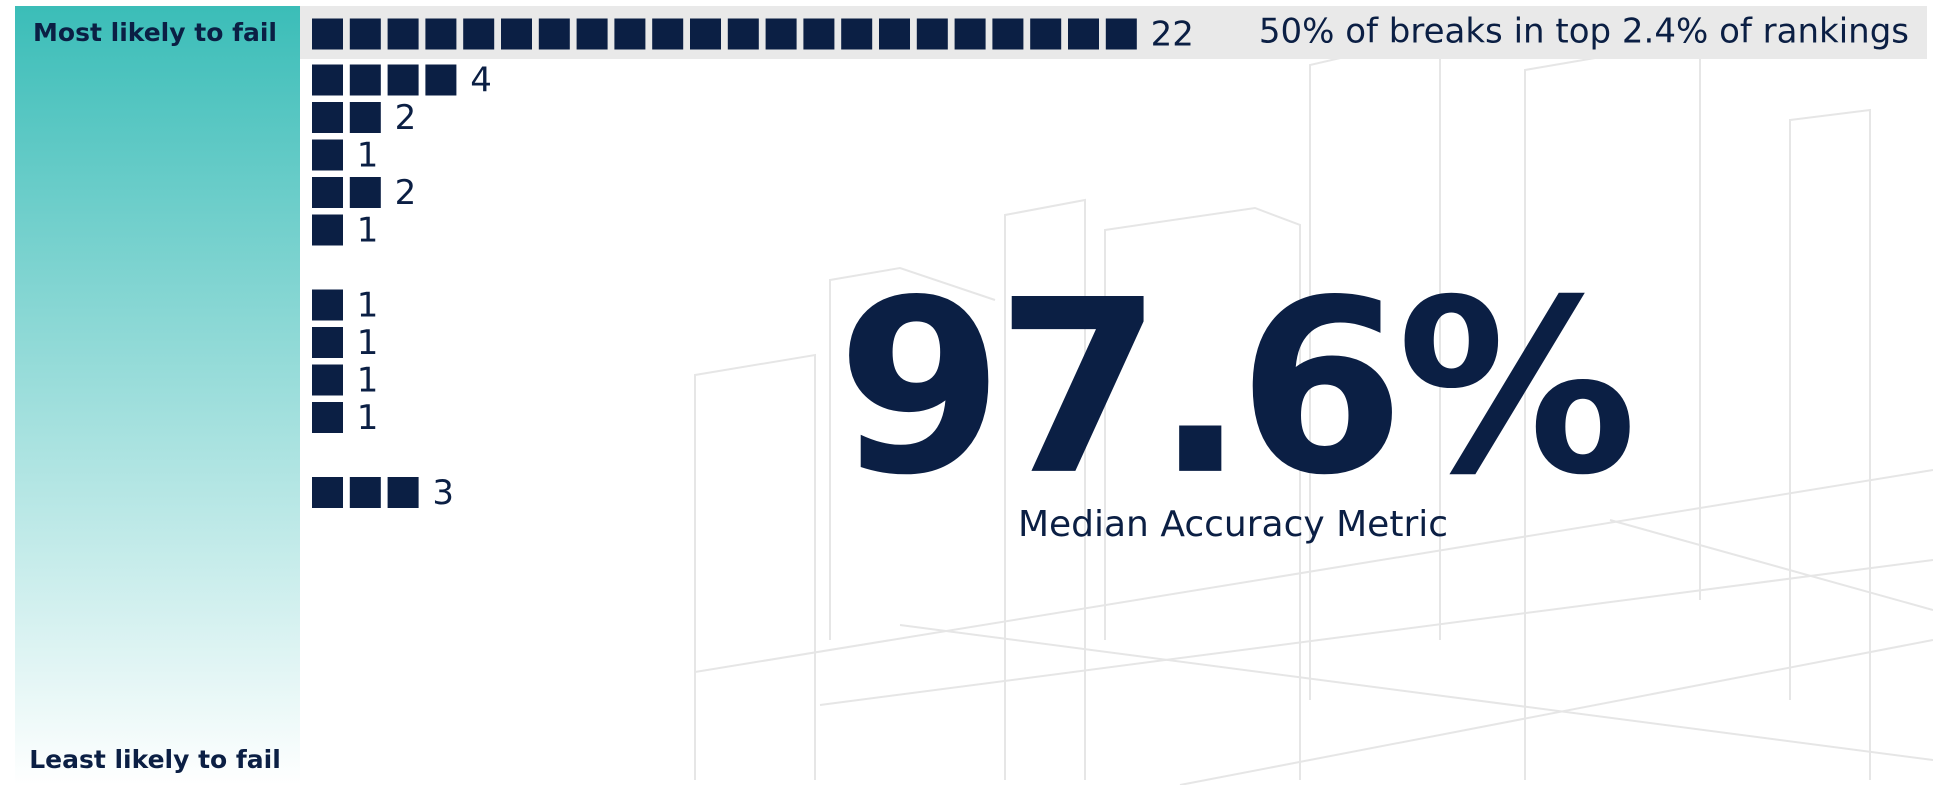 This screenshot has height=785, width=1933. What do you see at coordinates (481, 81) in the screenshot?
I see `count-label: 4` at bounding box center [481, 81].